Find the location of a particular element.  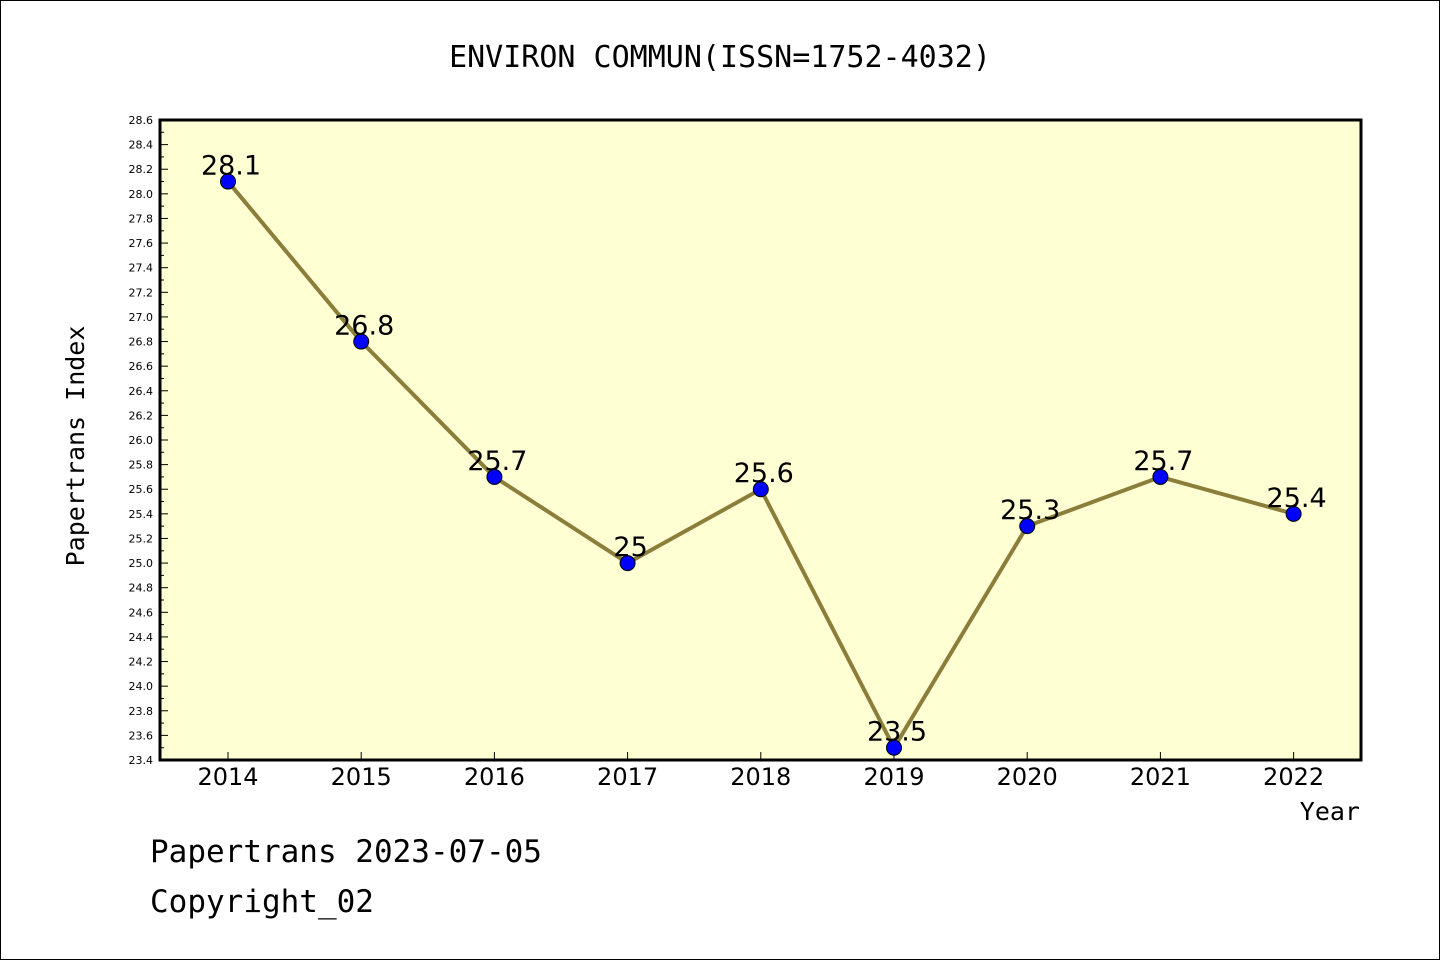

y-tick-label: 24.6 is located at coordinates (141, 612).